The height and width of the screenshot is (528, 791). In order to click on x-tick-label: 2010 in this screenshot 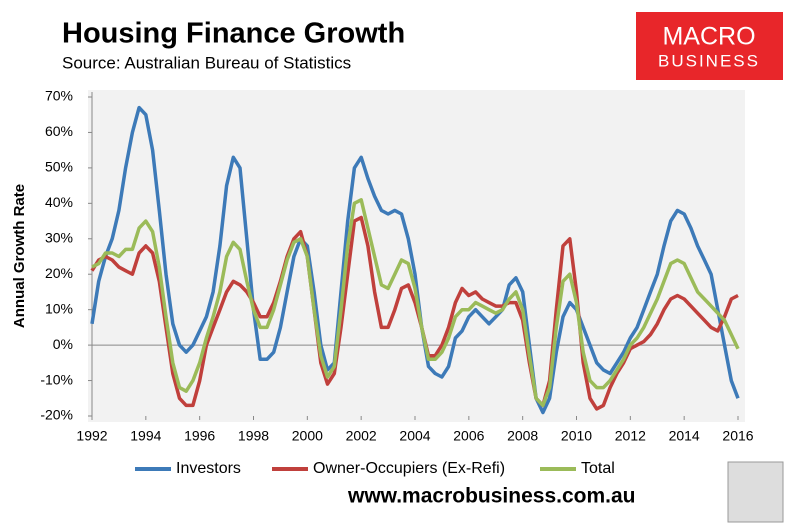, I will do `click(576, 436)`.